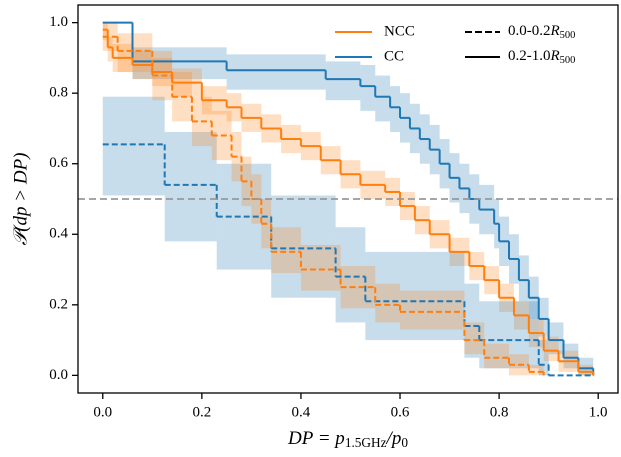 Image resolution: width=621 pixels, height=457 pixels. I want to click on x-tick-label: 0.6, so click(400, 412).